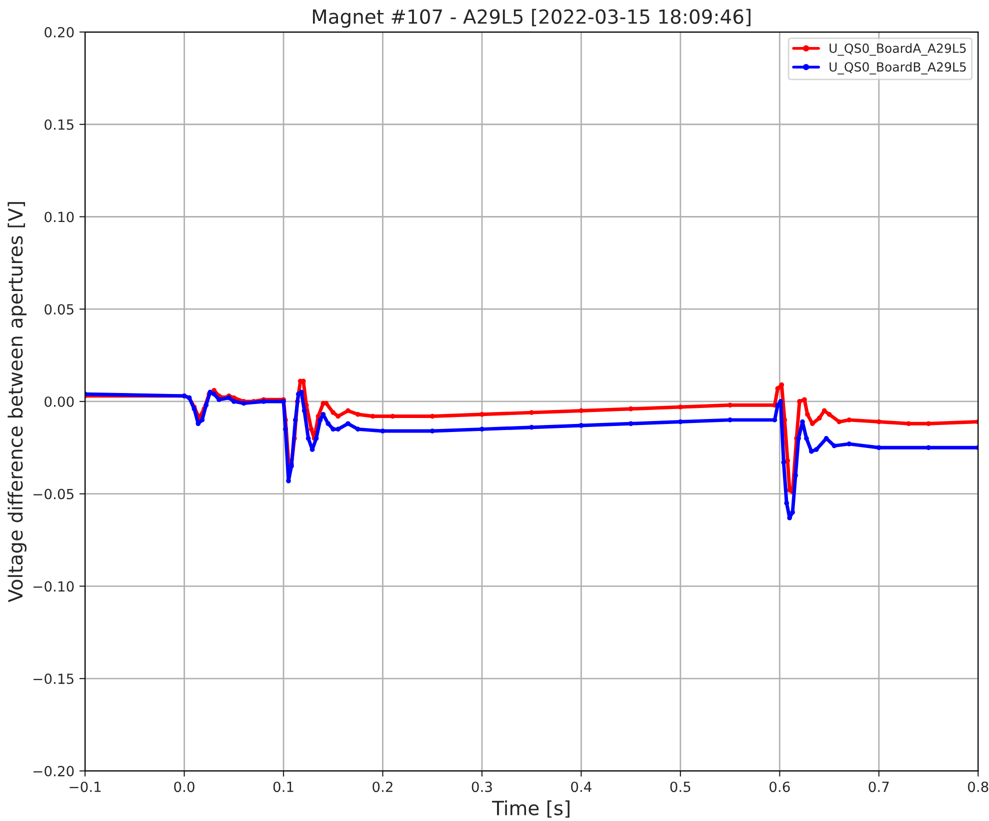 This screenshot has height=821, width=989. Describe the element at coordinates (59, 309) in the screenshot. I see `y-tick-label: 0.05` at that location.